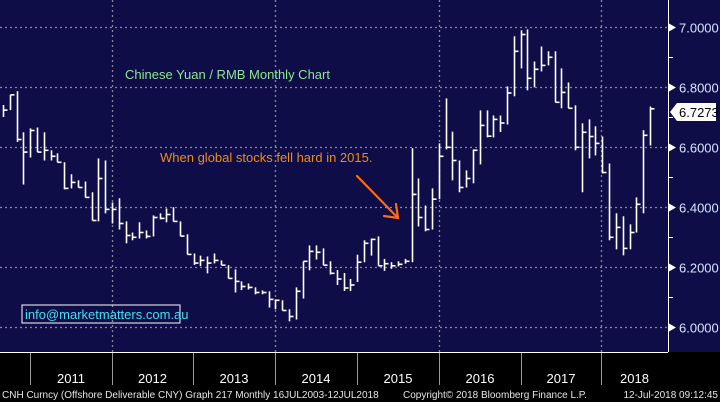  What do you see at coordinates (377, 197) in the screenshot?
I see `annotation-arrow-icon` at bounding box center [377, 197].